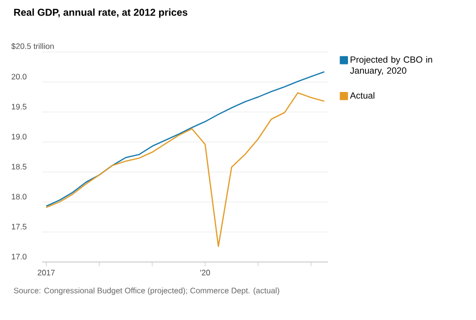 This screenshot has width=476, height=320. I want to click on chart-title: Real GDP, annual rate, at 2012 prices, so click(101, 13).